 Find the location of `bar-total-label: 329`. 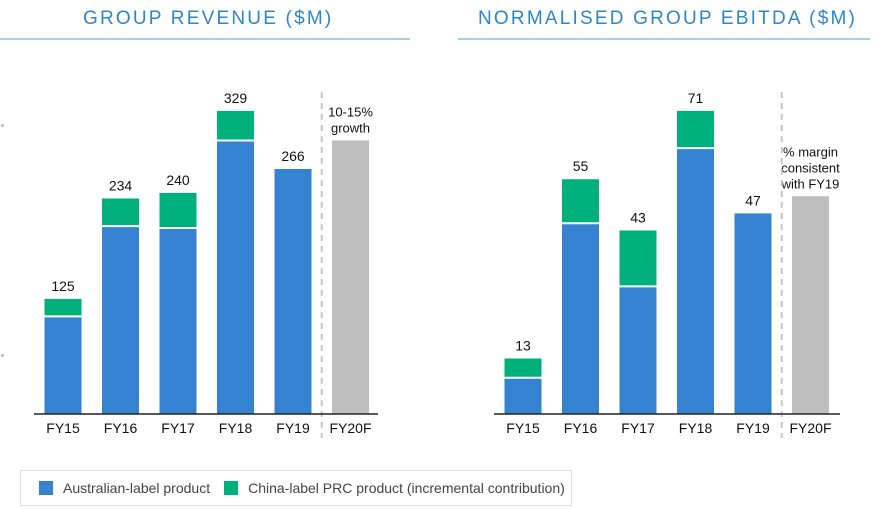

bar-total-label: 329 is located at coordinates (236, 98).